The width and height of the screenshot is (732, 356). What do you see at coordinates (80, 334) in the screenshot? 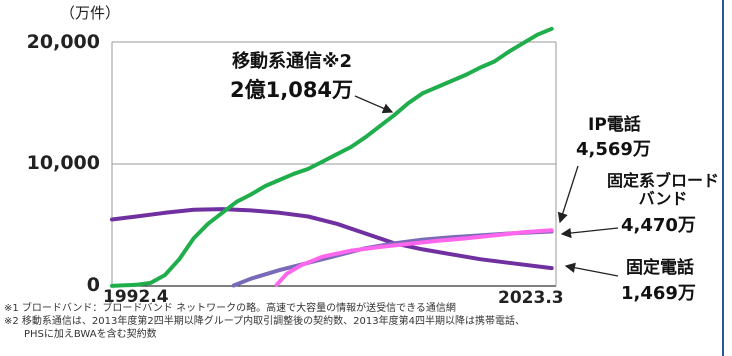
I see `footnote-2-continued: PHSに加えBWAを含む契約数` at bounding box center [80, 334].